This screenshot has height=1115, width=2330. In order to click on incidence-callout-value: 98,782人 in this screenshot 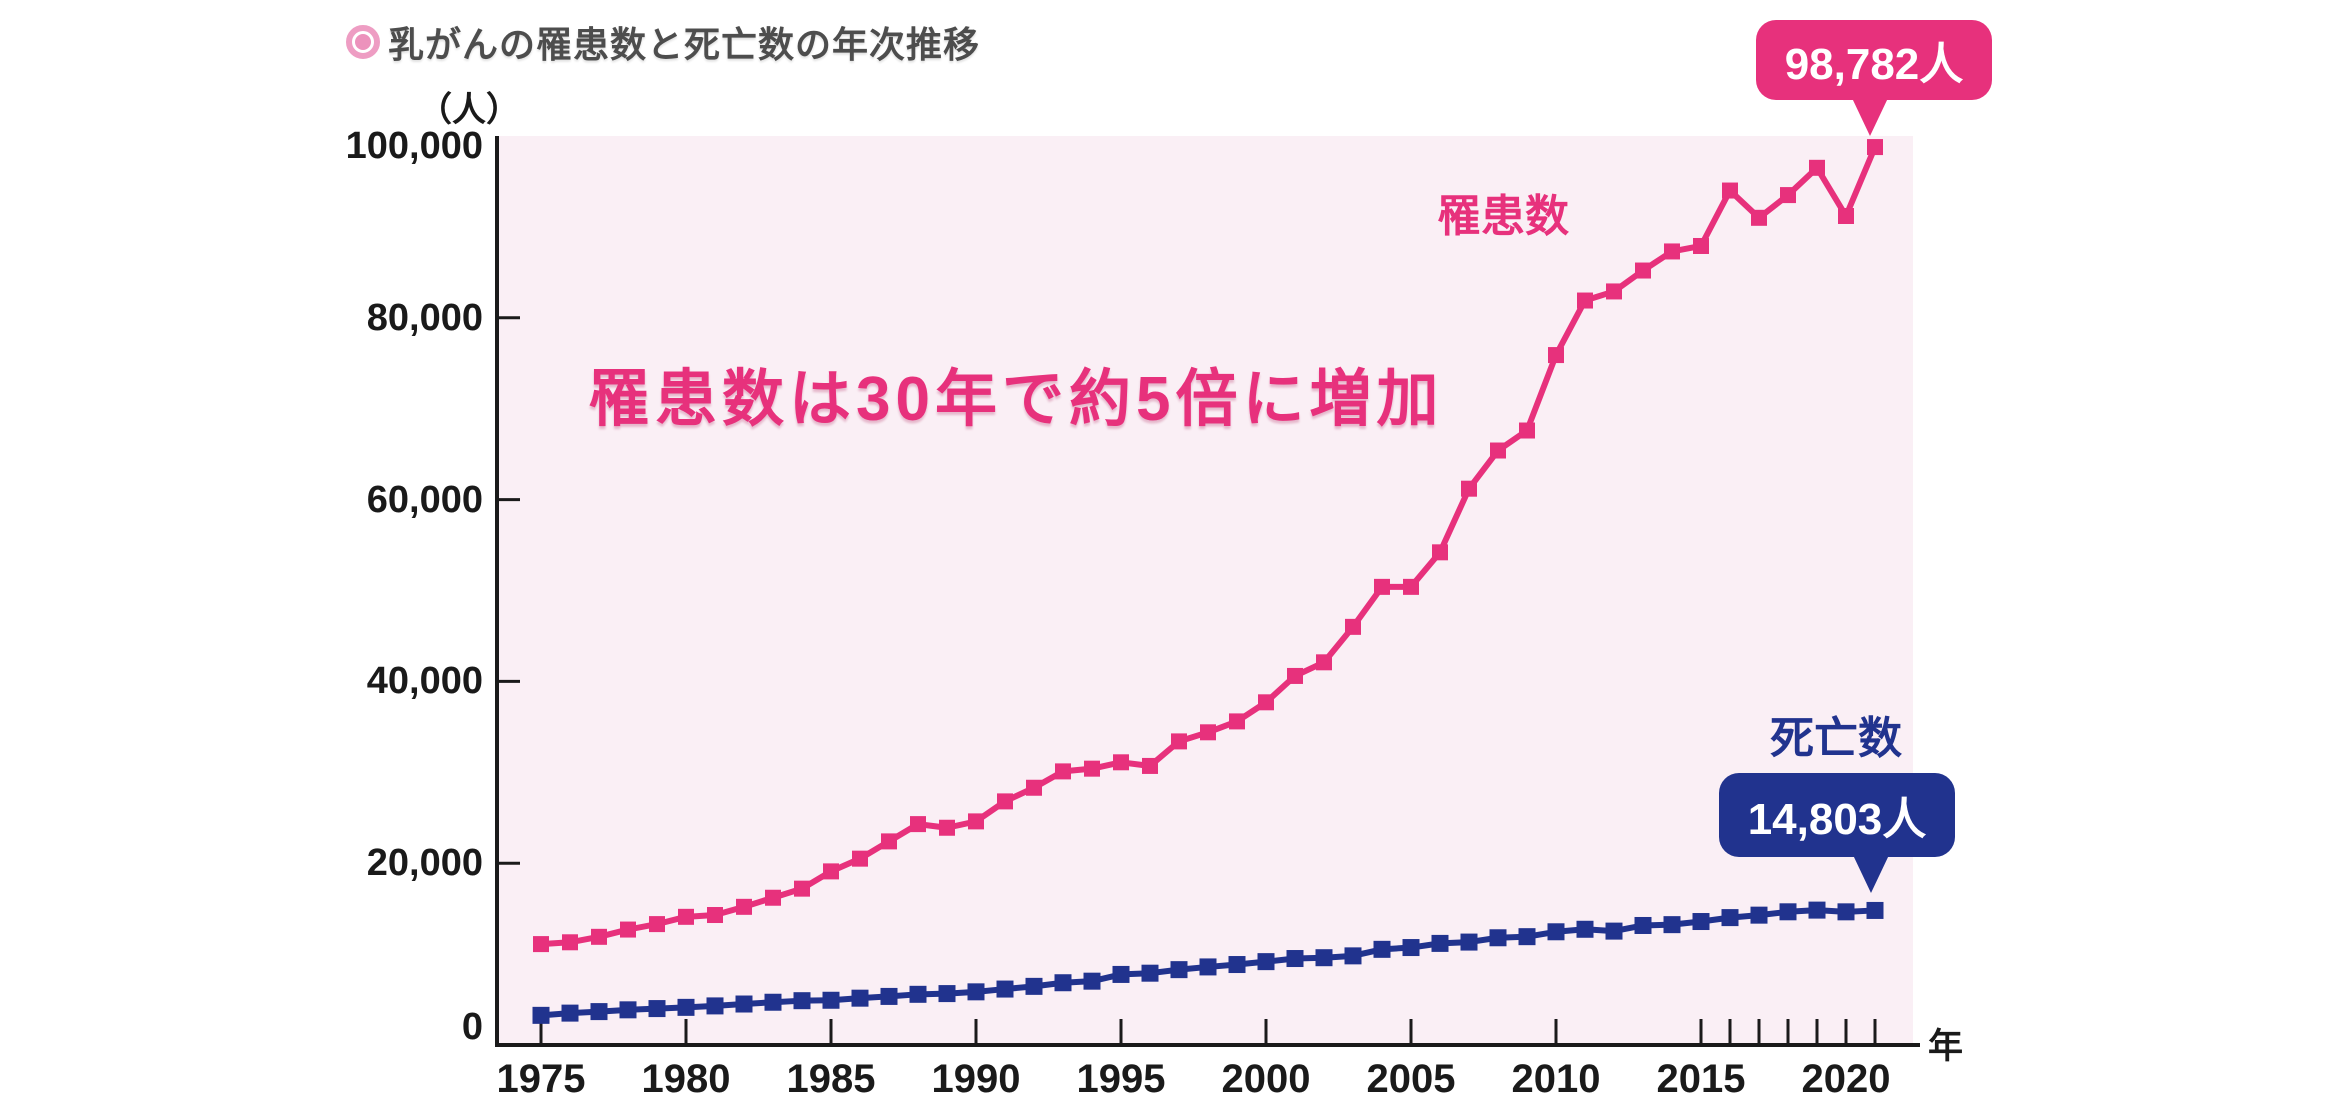, I will do `click(1874, 64)`.